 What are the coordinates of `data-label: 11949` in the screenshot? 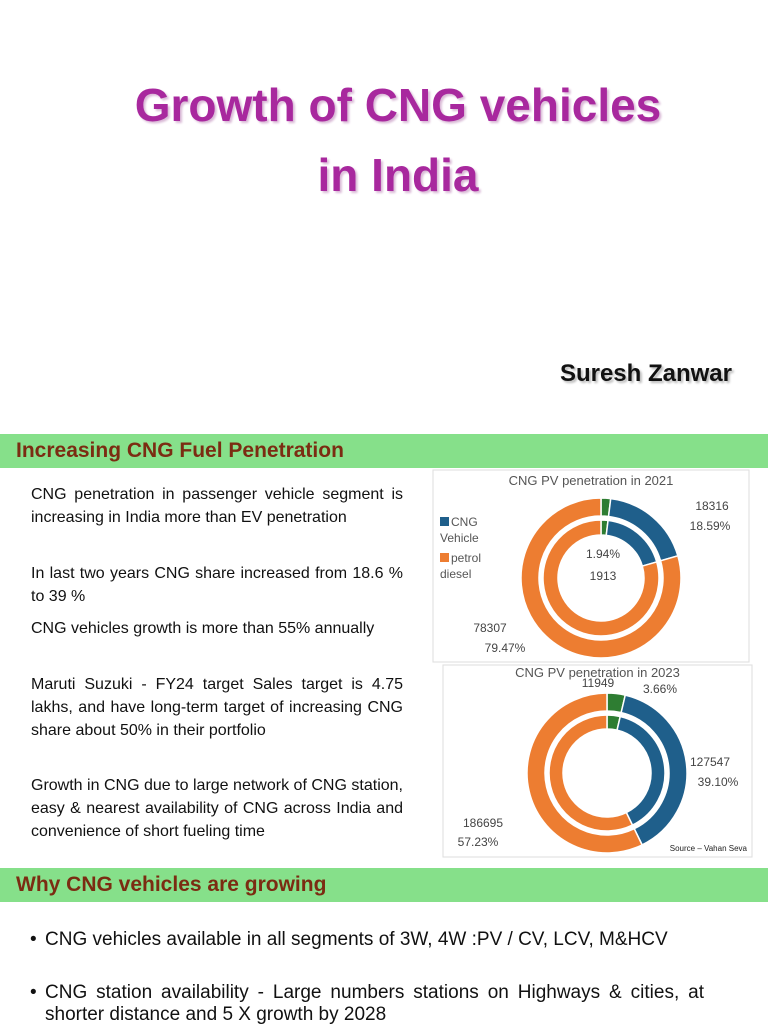 It's located at (598, 683).